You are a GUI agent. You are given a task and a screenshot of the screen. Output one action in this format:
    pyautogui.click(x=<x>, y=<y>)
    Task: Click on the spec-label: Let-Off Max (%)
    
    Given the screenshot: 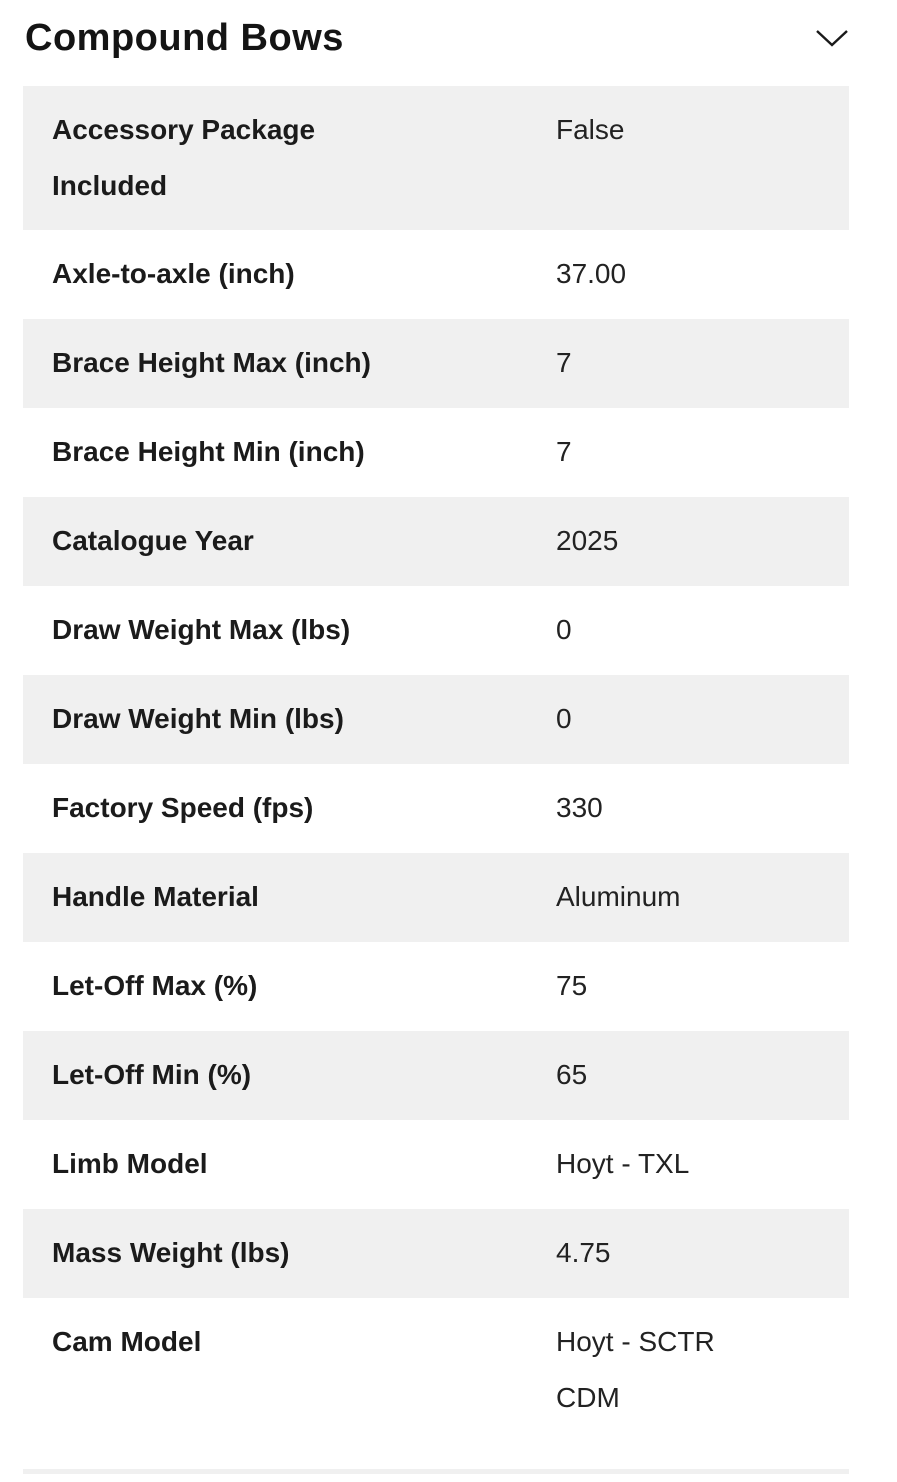 What is the action you would take?
    pyautogui.click(x=155, y=985)
    